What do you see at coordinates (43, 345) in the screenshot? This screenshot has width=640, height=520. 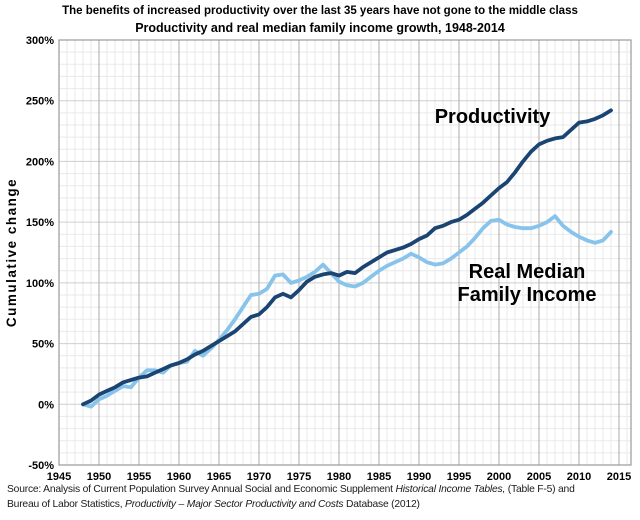 I see `y-axis-tick-label: 50%` at bounding box center [43, 345].